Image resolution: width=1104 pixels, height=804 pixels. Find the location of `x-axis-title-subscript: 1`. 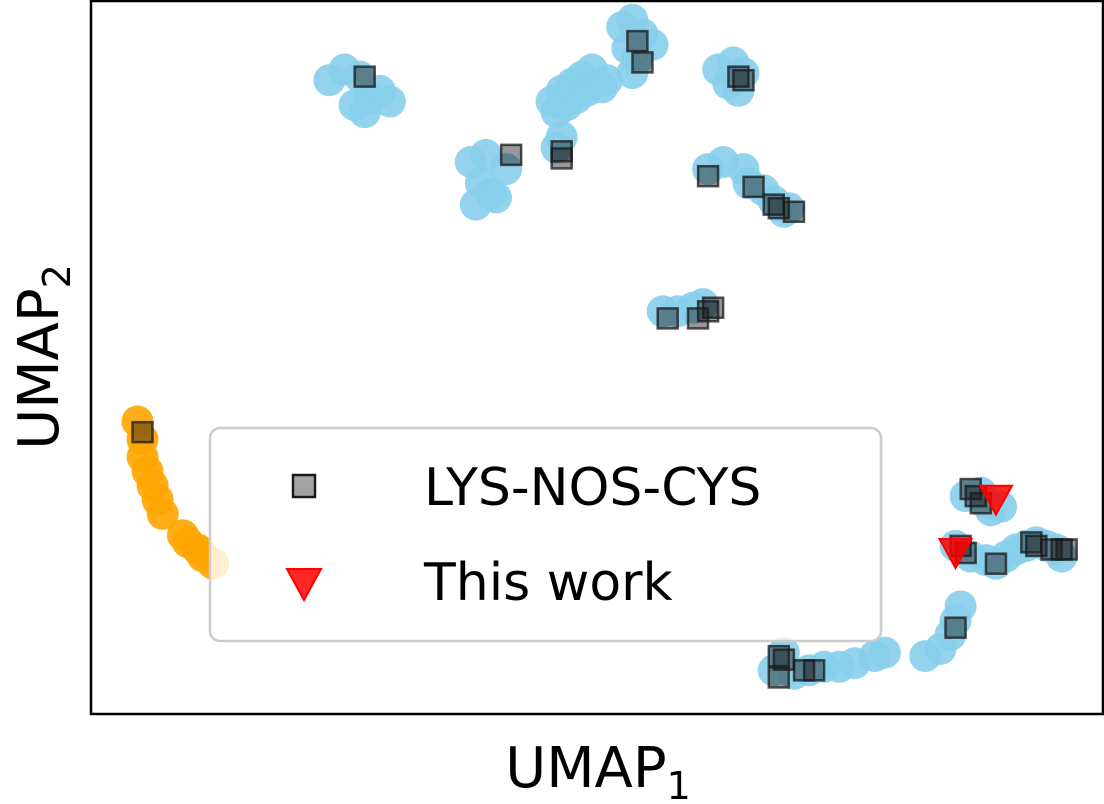

x-axis-title-subscript: 1 is located at coordinates (679, 784).